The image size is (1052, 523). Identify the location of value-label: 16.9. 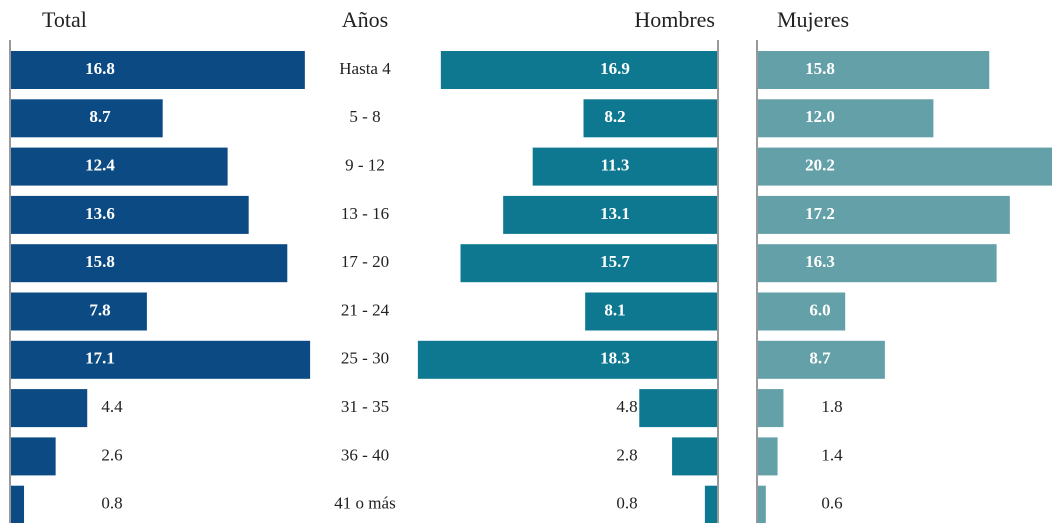
(615, 68).